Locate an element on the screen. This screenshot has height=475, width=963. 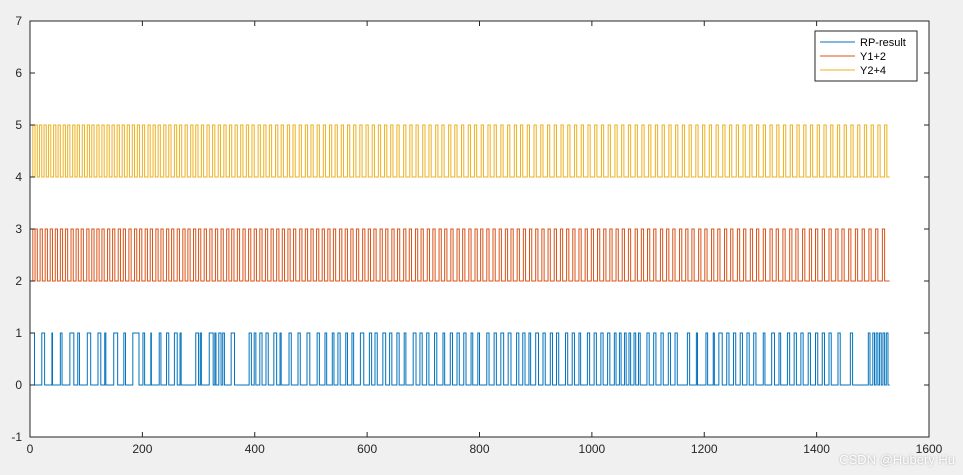
legend: RP-result Y1+2 Y2+4 is located at coordinates (866, 56).